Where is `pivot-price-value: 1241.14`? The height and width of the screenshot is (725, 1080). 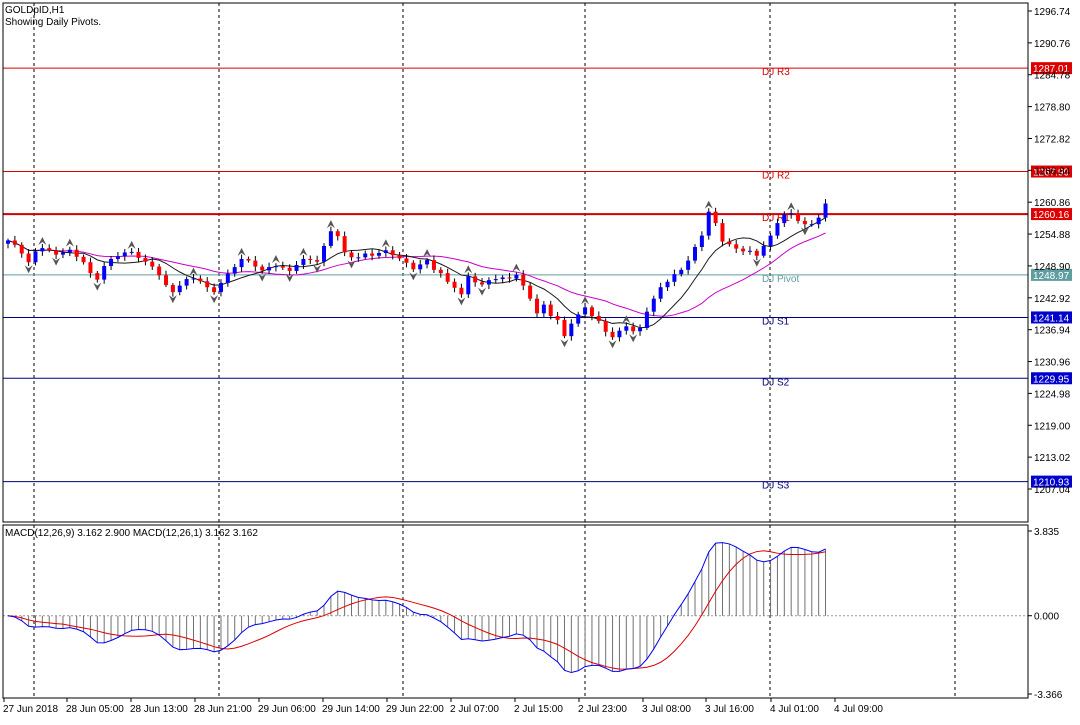
pivot-price-value: 1241.14 is located at coordinates (1051, 318).